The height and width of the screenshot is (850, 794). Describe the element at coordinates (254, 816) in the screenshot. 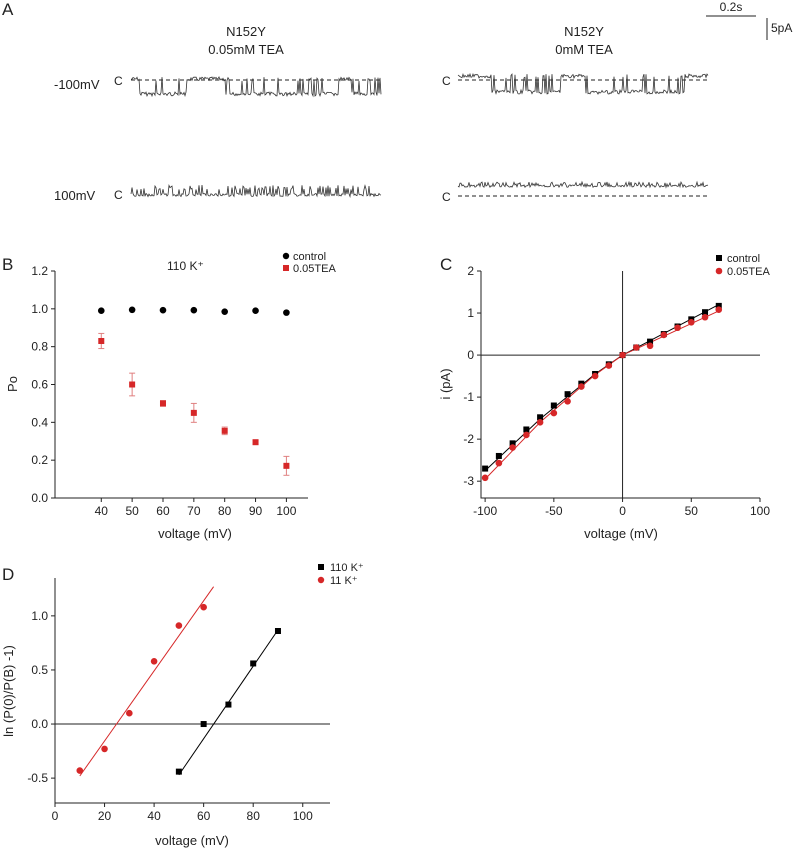

I see `x-tick-label: 80` at that location.